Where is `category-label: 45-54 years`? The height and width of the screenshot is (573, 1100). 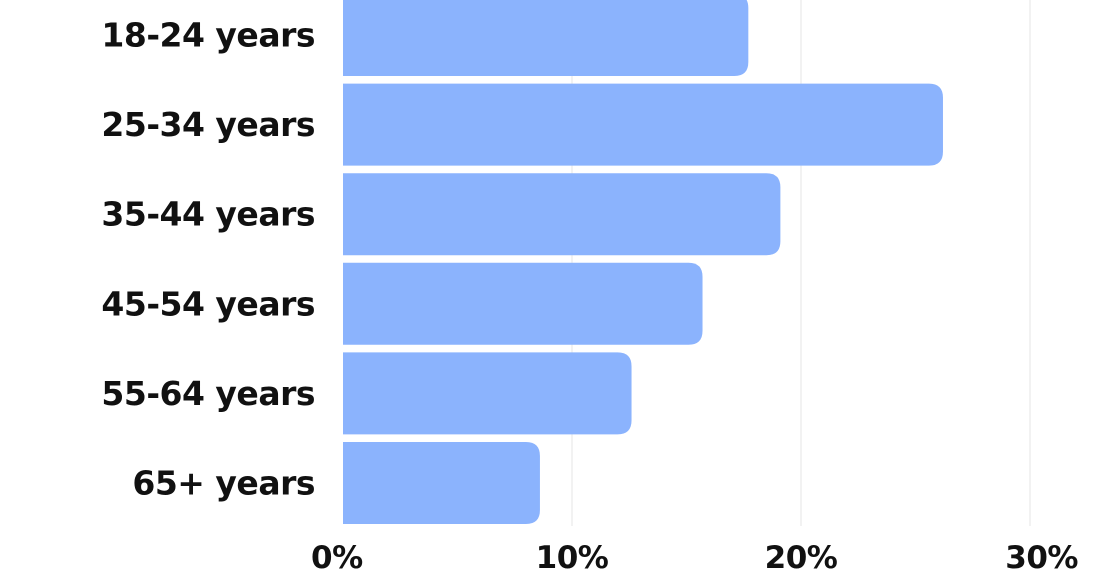
category-label: 45-54 years is located at coordinates (208, 303).